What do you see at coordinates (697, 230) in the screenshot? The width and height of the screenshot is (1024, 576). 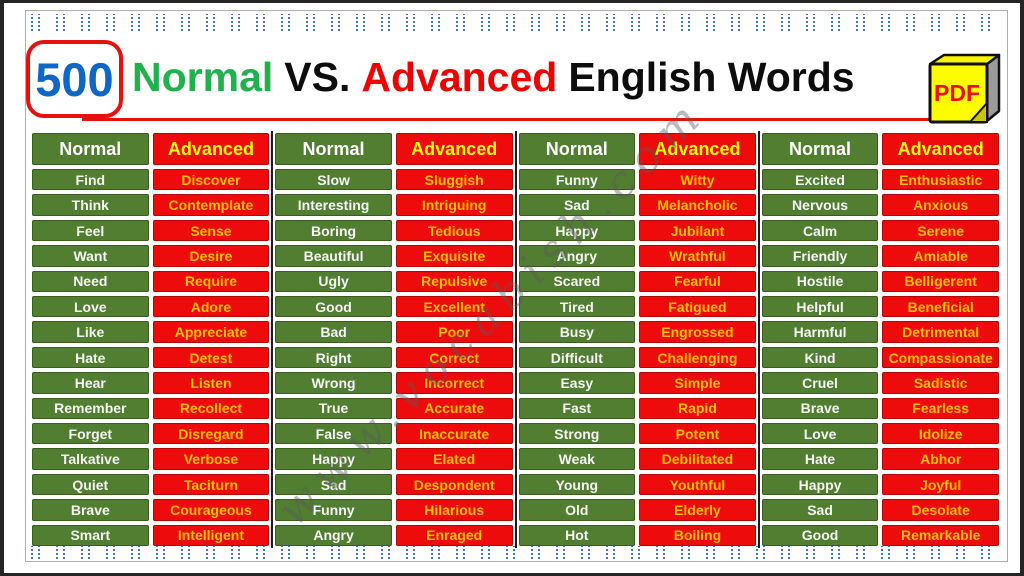 I see `advanced-cell: Jubilant` at bounding box center [697, 230].